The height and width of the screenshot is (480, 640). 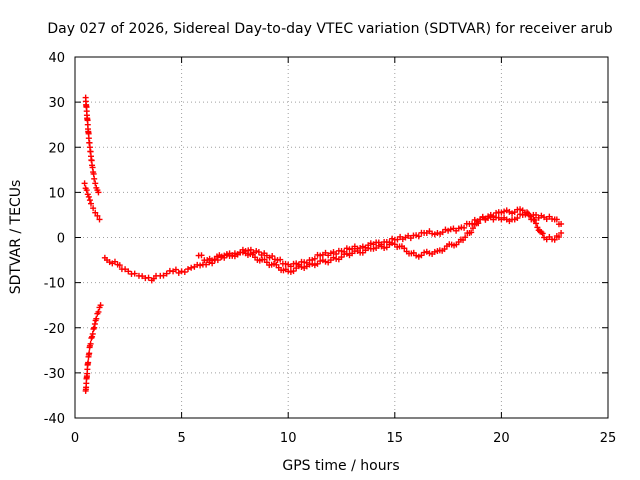 I want to click on series-middle-early-arc, so click(x=92, y=201).